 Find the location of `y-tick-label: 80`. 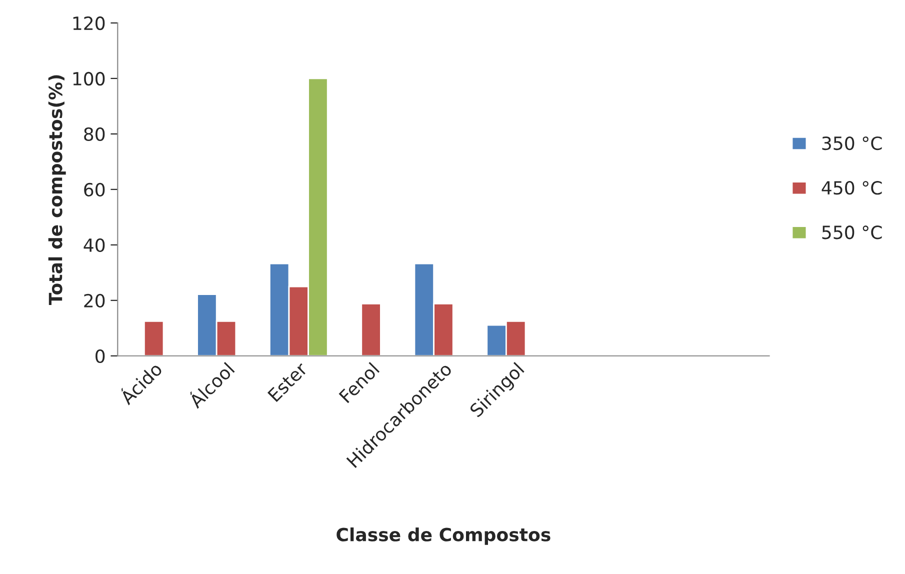

y-tick-label: 80 is located at coordinates (94, 134).